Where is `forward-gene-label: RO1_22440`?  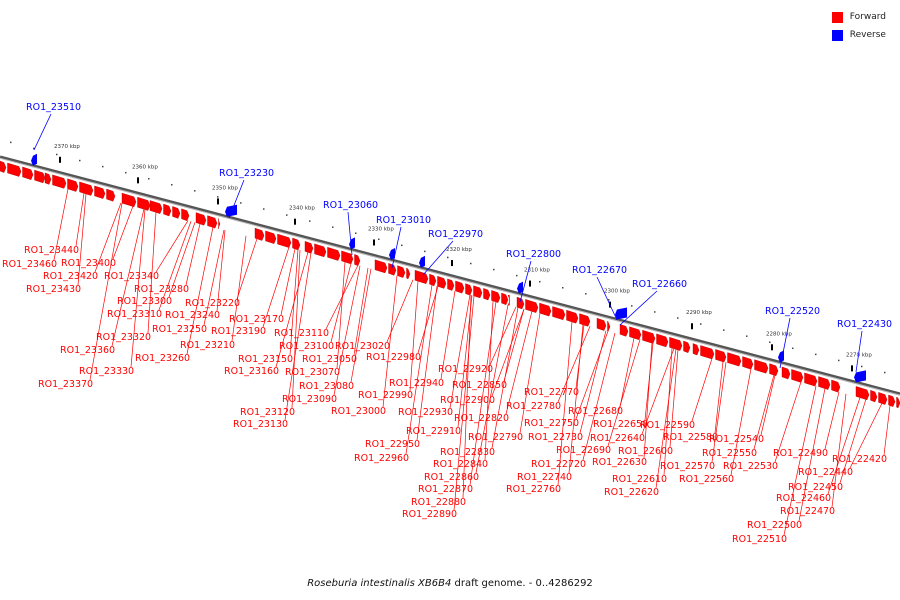
forward-gene-label: RO1_22440 is located at coordinates (825, 472).